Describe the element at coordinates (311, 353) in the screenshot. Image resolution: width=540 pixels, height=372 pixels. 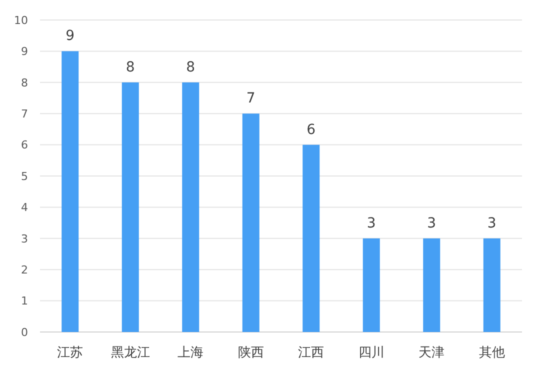
I see `x-tick-label: 江西` at that location.